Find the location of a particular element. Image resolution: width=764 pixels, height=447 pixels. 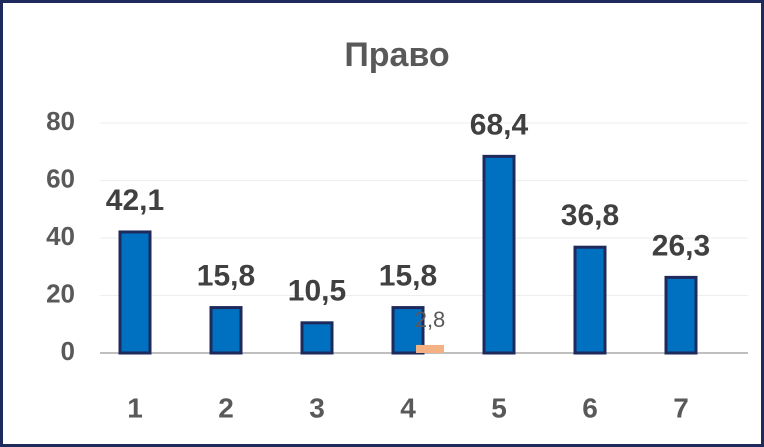

data-label: 42,1 is located at coordinates (135, 200).